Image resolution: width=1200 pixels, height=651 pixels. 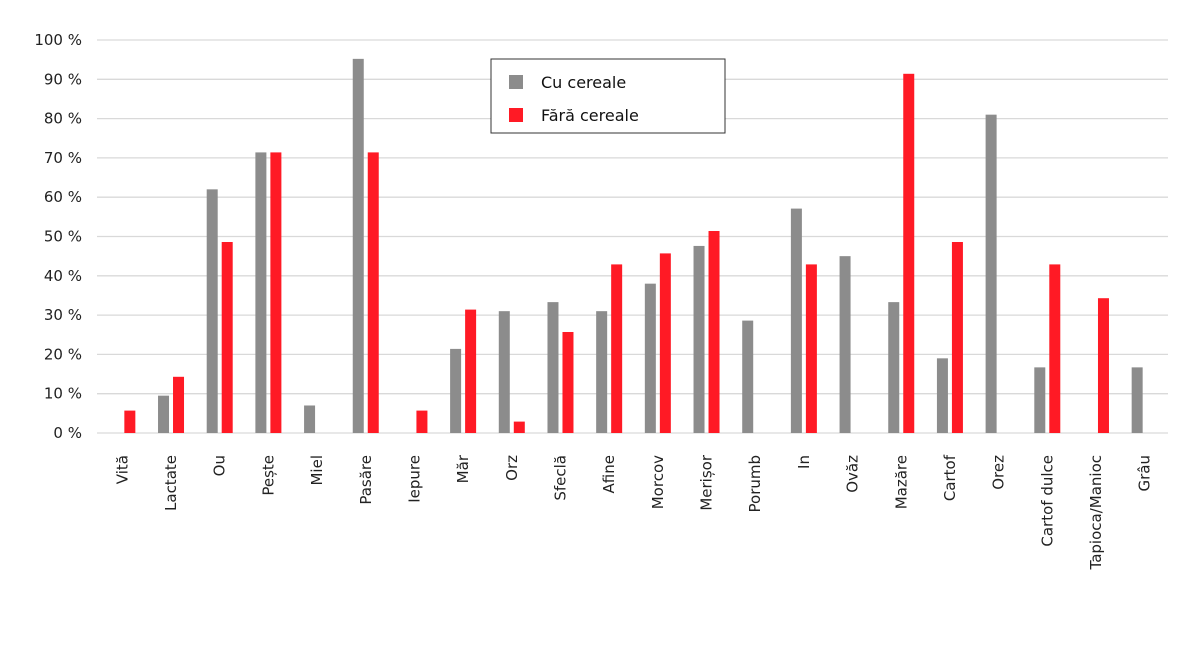 What do you see at coordinates (63, 119) in the screenshot?
I see `y-tick-label: 80 %` at bounding box center [63, 119].